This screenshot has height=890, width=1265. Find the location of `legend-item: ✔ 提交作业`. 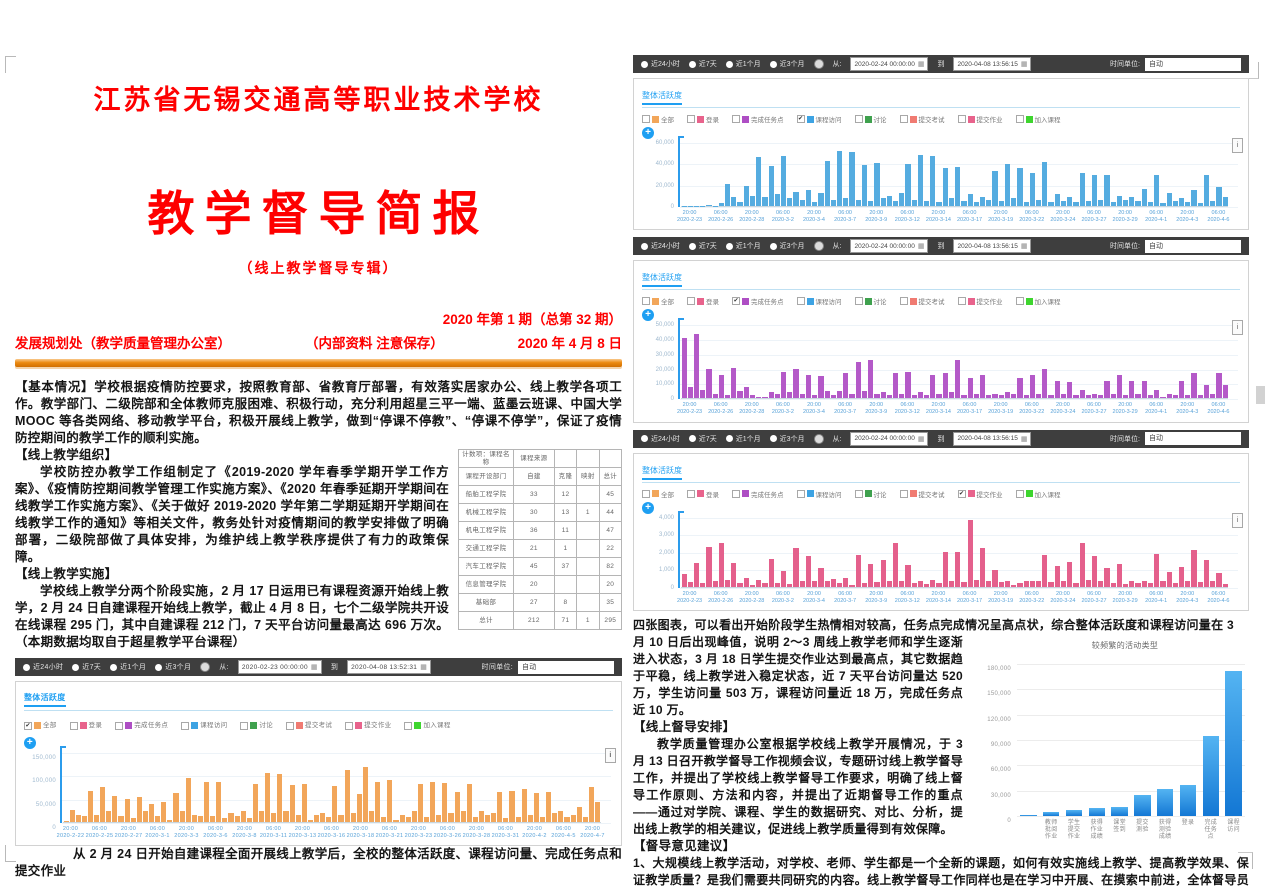

legend-item: ✔ 提交作业 is located at coordinates (980, 494).